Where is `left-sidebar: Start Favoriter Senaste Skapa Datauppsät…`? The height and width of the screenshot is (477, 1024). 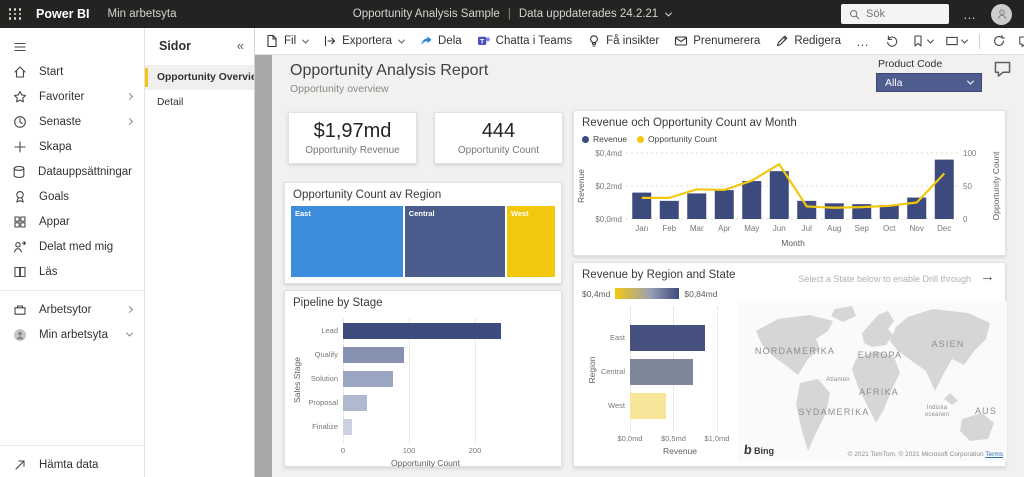 left-sidebar: Start Favoriter Senaste Skapa Datauppsät… is located at coordinates (72, 252).